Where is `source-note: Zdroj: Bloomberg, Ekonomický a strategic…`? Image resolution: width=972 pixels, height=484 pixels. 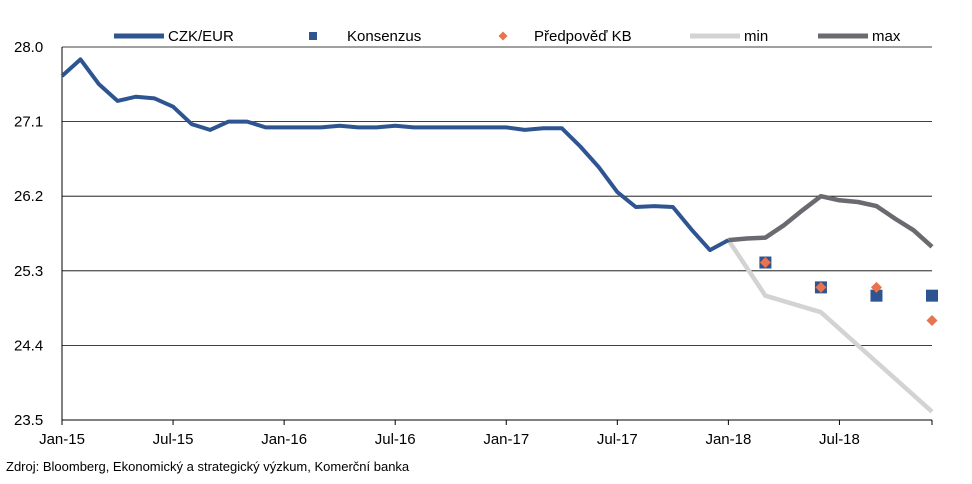
source-note: Zdroj: Bloomberg, Ekonomický a strategic… is located at coordinates (208, 466).